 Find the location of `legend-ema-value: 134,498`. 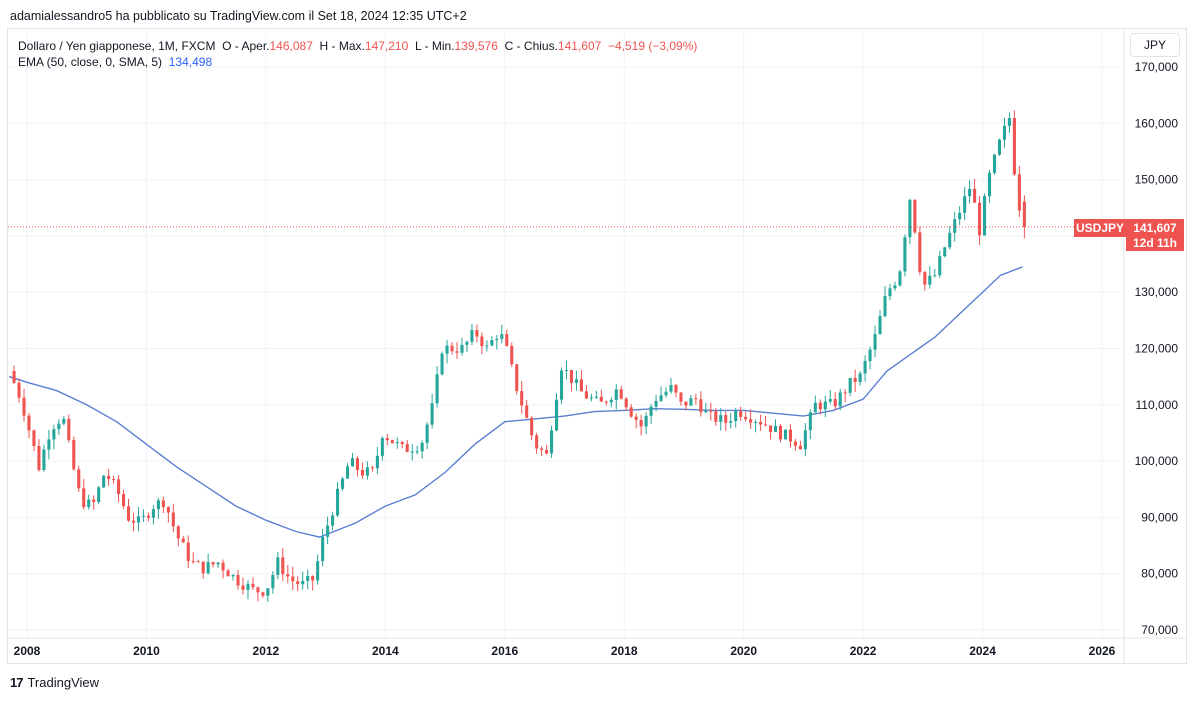

legend-ema-value: 134,498 is located at coordinates (190, 62).